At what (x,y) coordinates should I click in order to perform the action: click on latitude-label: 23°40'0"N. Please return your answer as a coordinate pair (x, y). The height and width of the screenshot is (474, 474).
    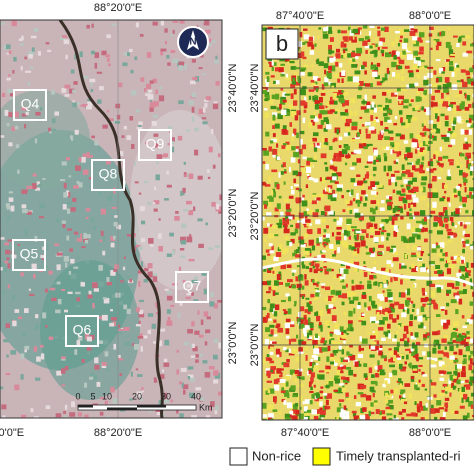
    Looking at the image, I should click on (233, 87).